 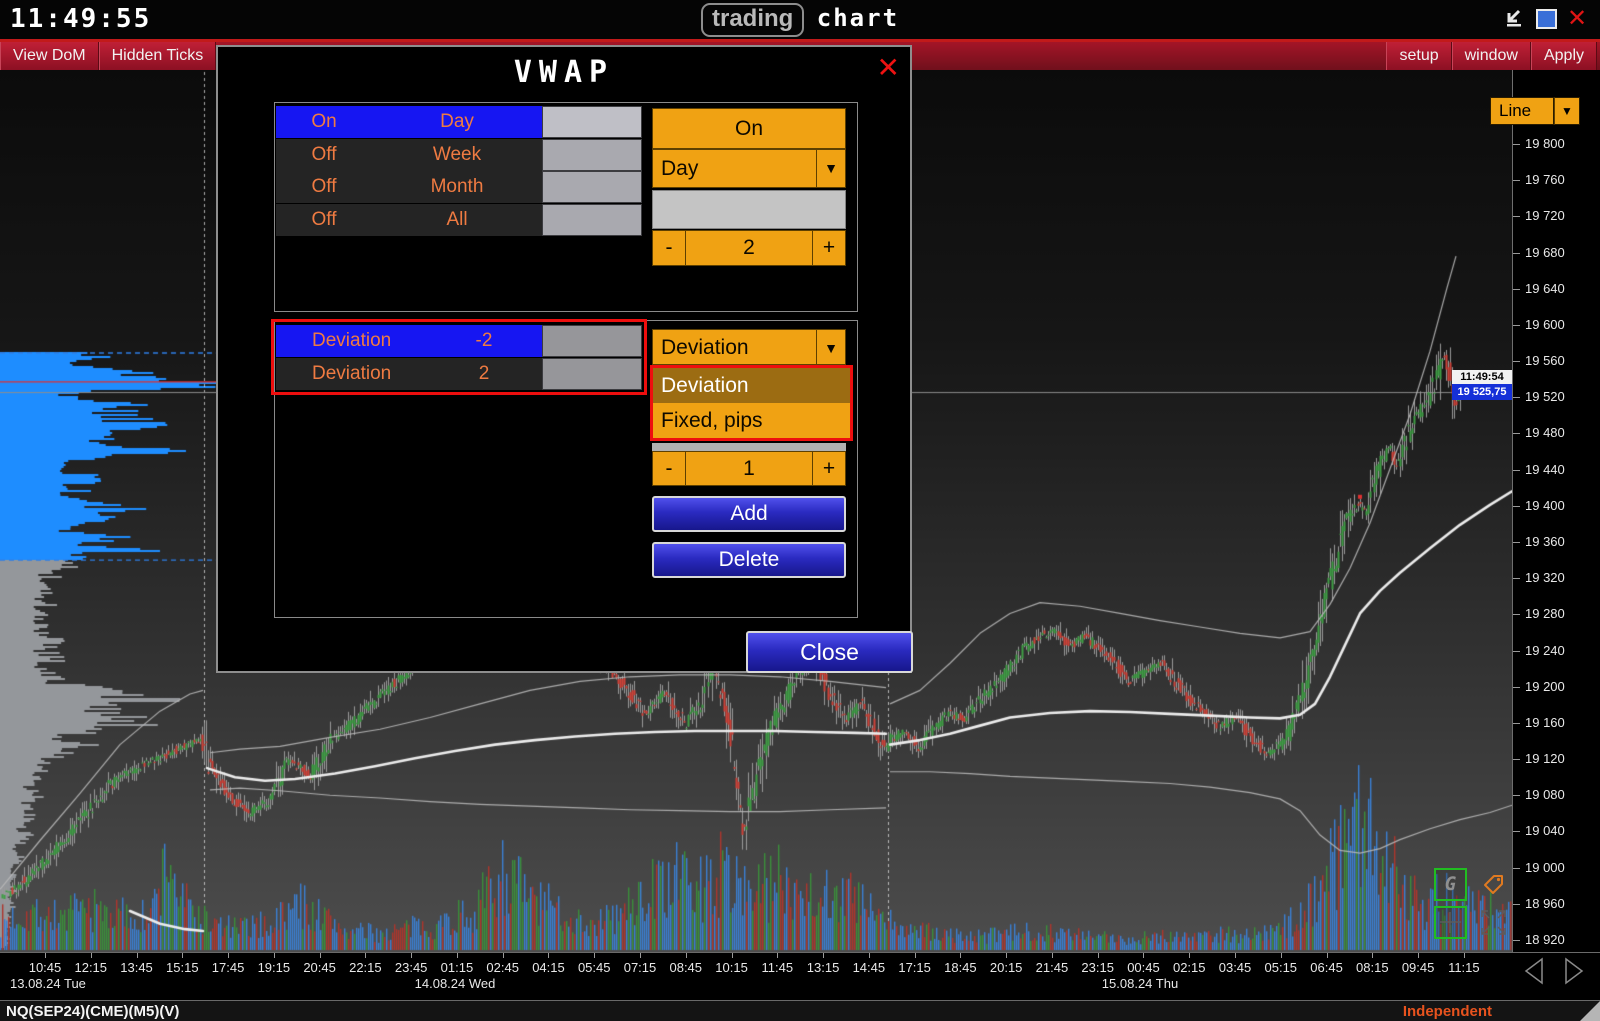 I want to click on color-preview-box, so click(x=749, y=209).